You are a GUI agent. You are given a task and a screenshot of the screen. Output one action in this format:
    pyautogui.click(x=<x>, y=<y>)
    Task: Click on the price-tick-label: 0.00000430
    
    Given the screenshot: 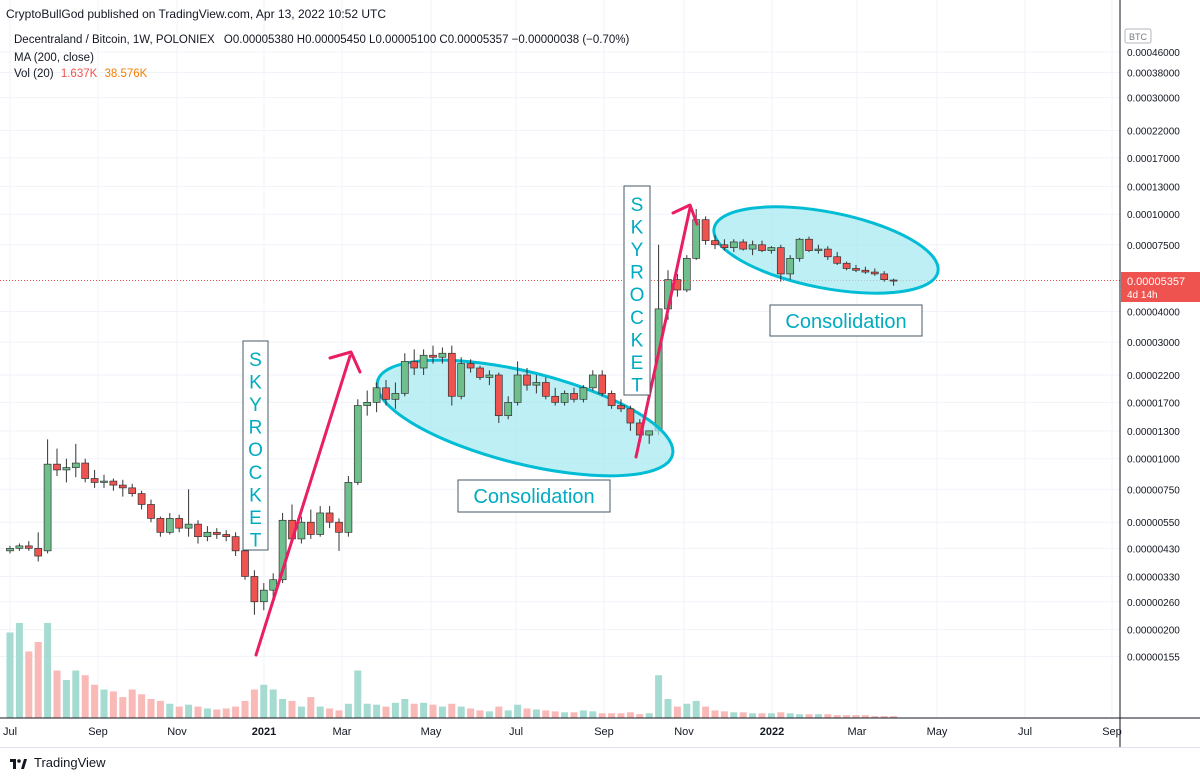 What is the action you would take?
    pyautogui.click(x=1153, y=549)
    